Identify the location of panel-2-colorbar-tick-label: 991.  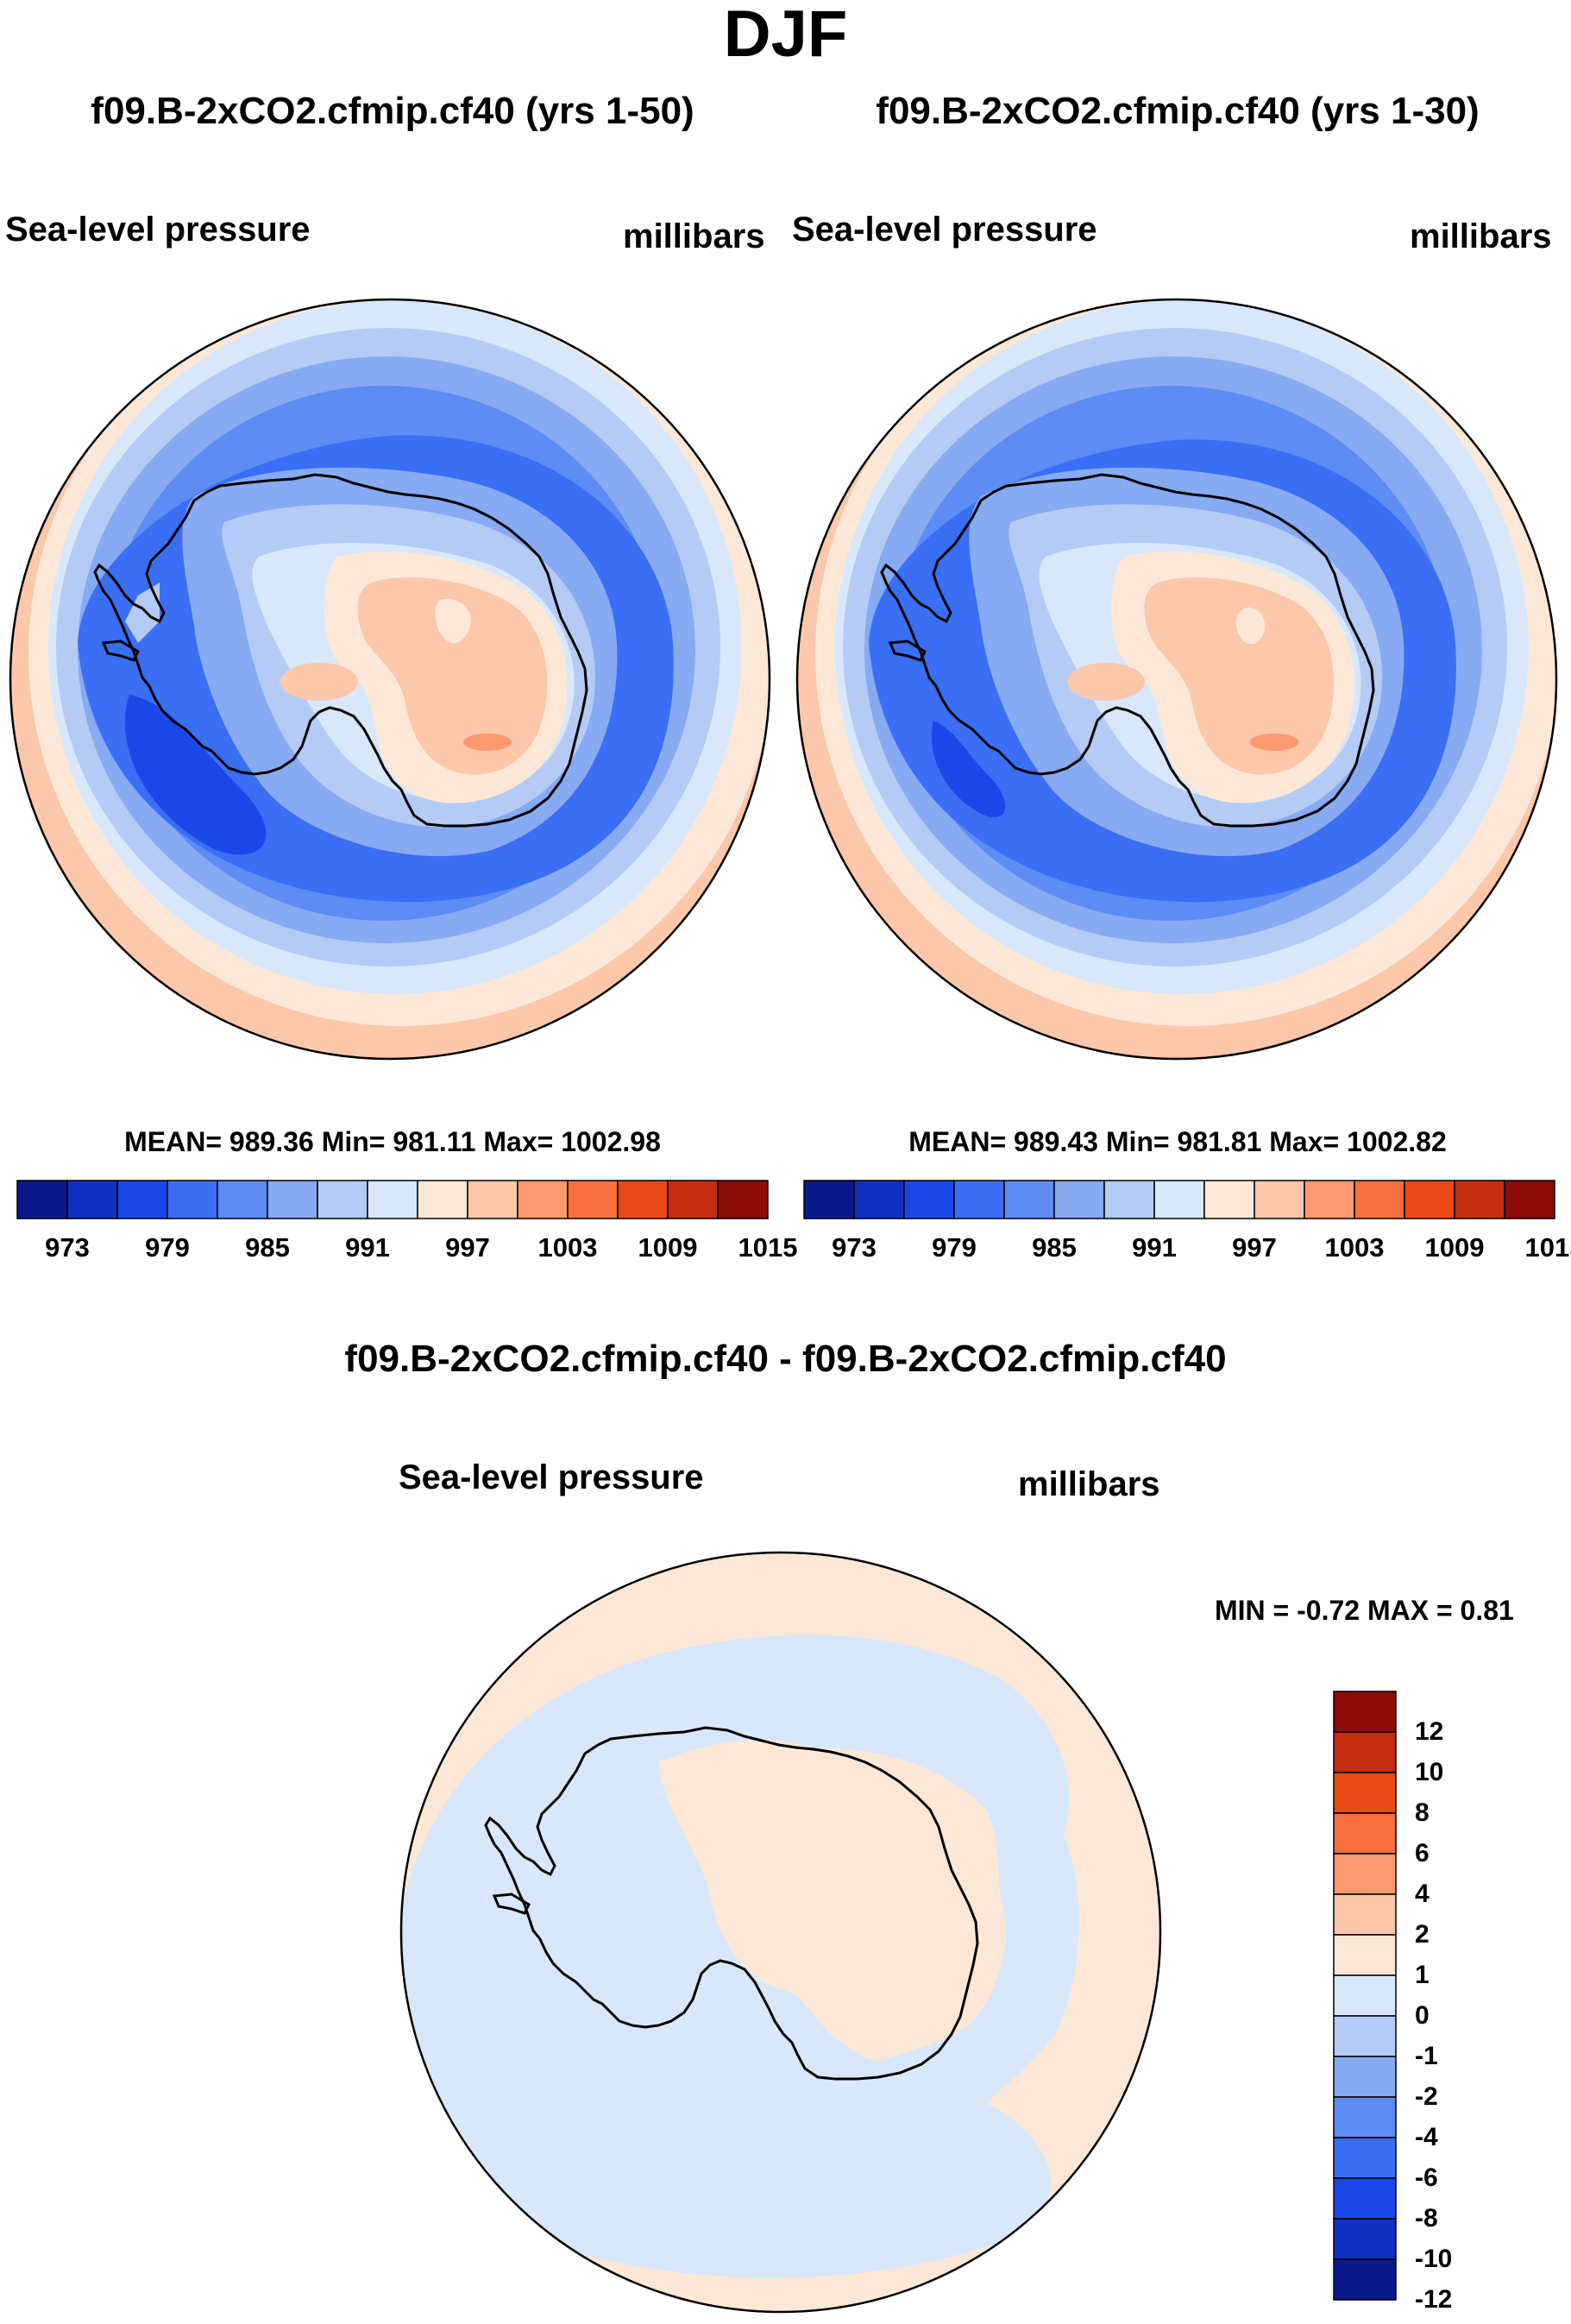
(1154, 1247).